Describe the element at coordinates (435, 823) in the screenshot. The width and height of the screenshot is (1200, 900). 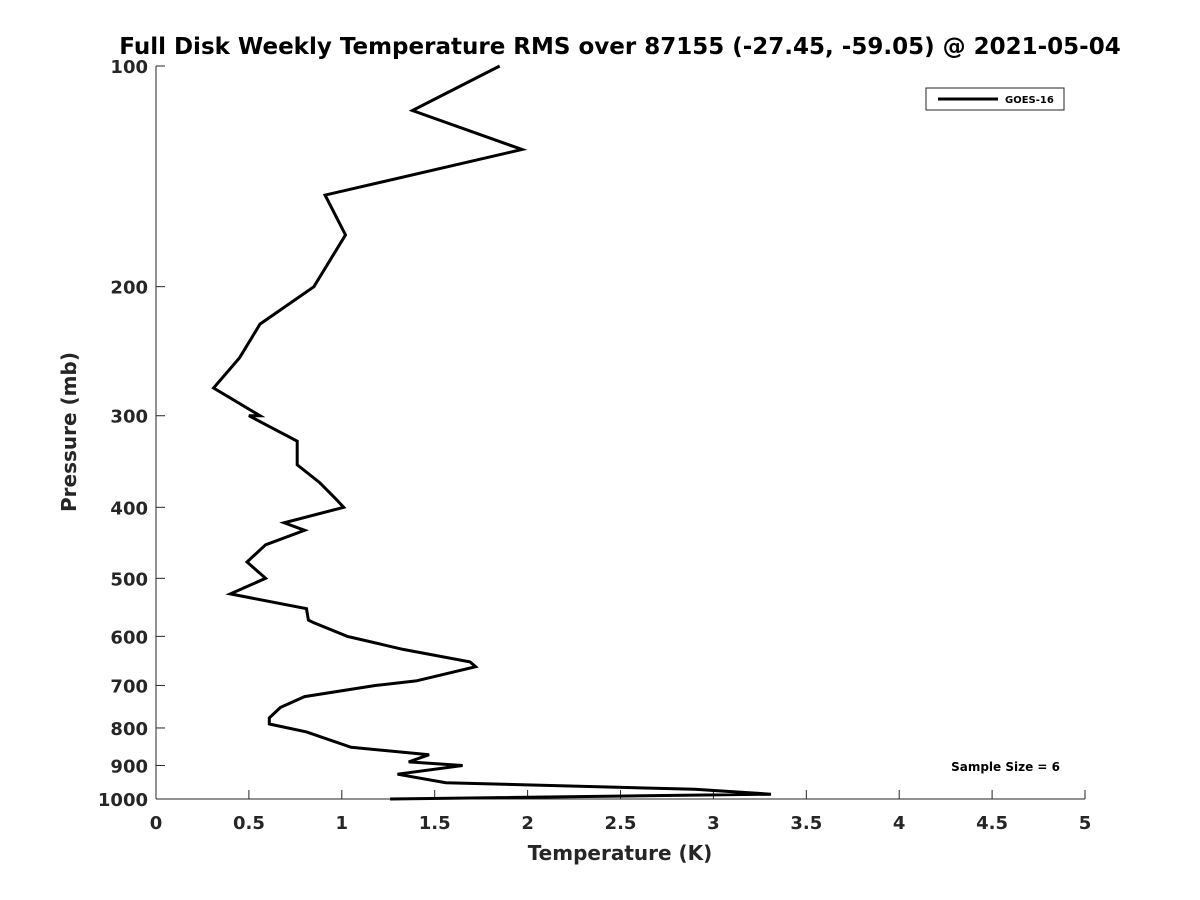
I see `x-tick-label: 1.5` at that location.